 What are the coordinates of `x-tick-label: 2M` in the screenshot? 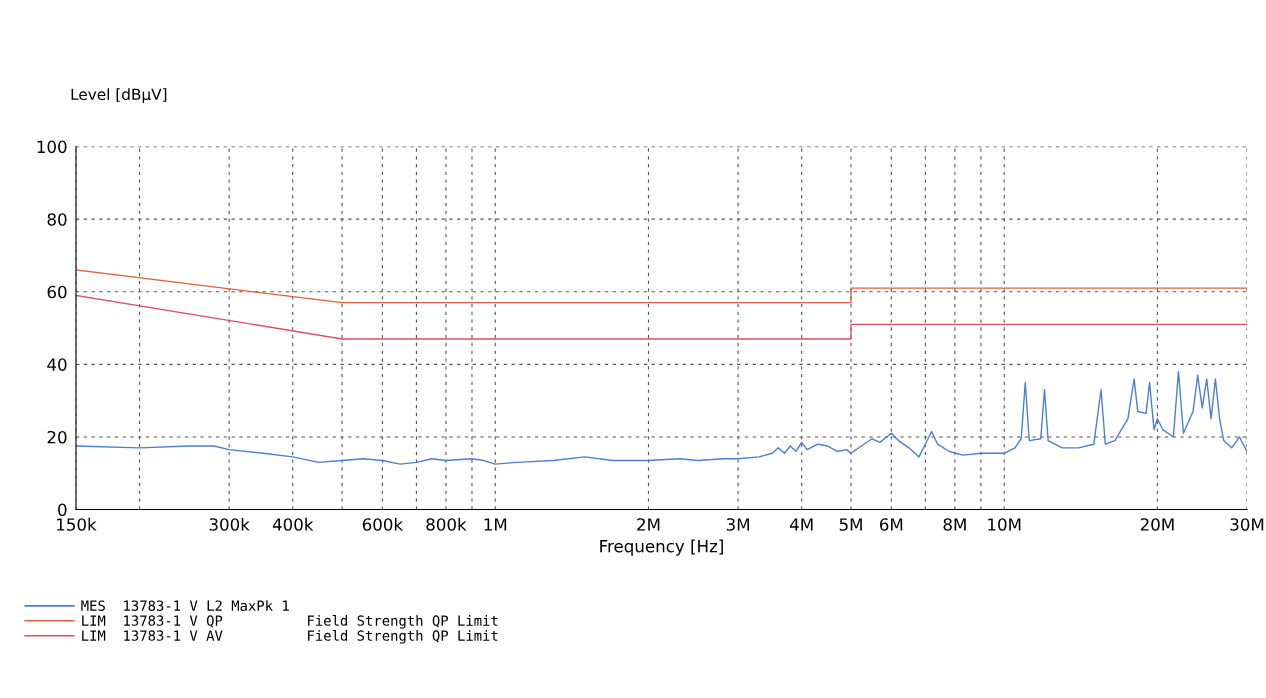 It's located at (648, 524).